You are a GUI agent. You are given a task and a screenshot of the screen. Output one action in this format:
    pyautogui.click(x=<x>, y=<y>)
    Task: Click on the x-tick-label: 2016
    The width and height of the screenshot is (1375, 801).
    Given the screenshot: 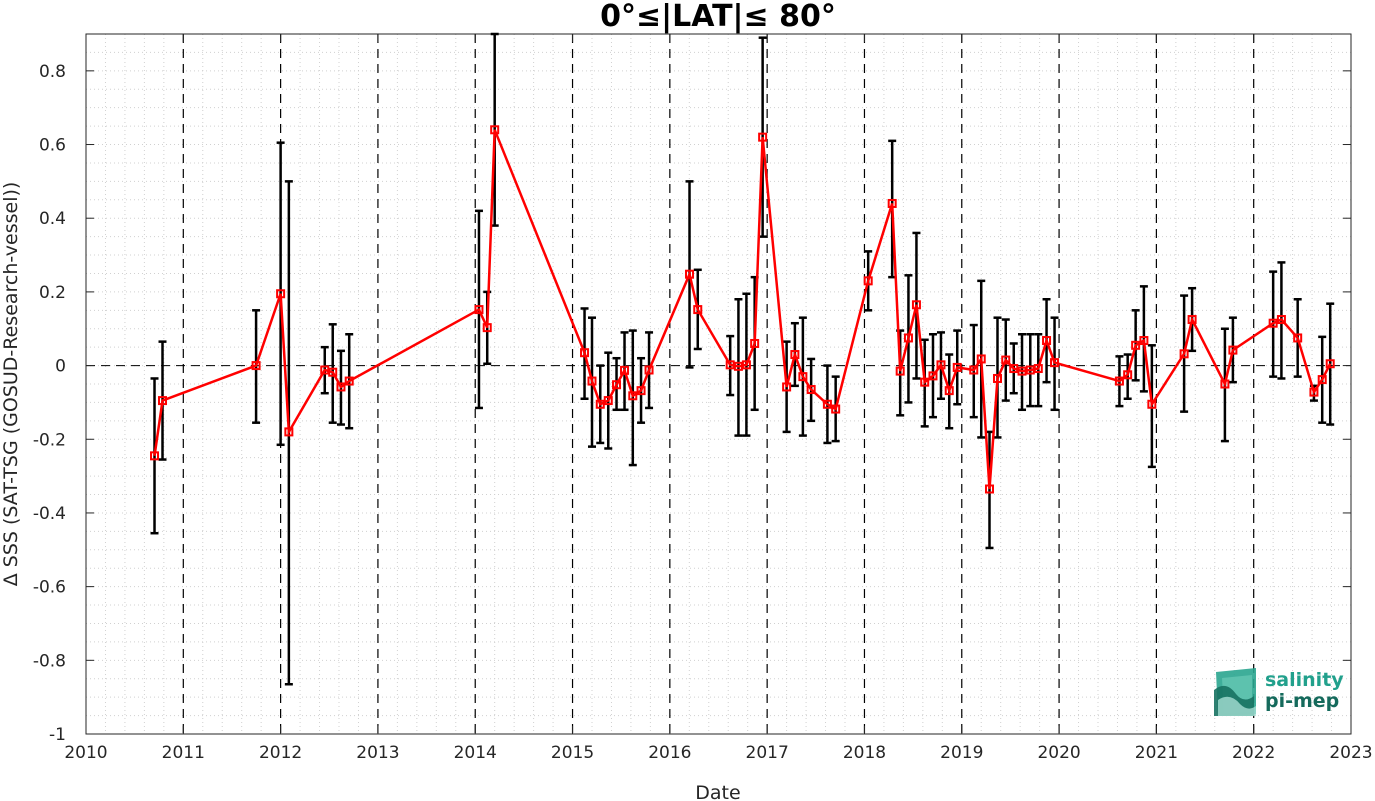 What is the action you would take?
    pyautogui.click(x=669, y=753)
    